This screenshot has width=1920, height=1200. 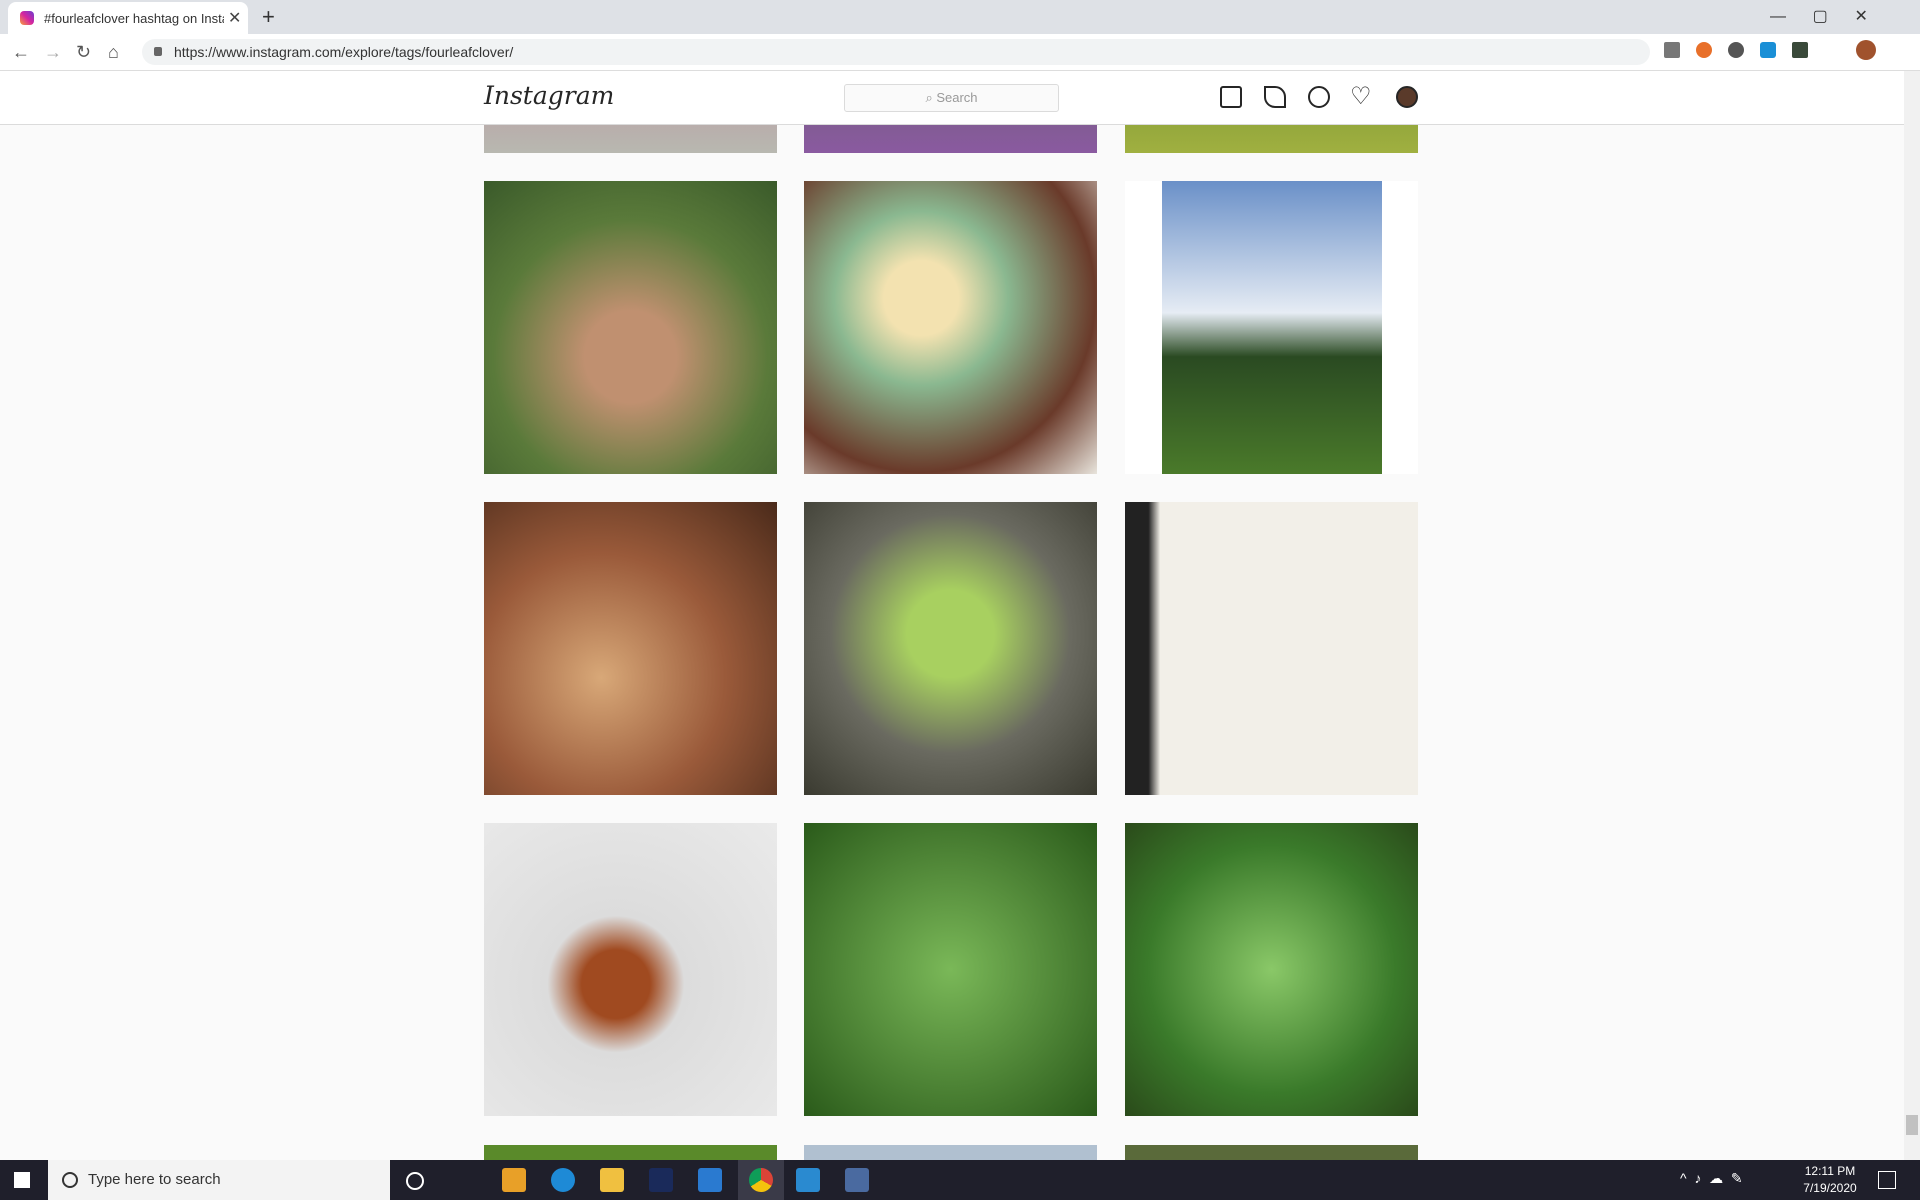 I want to click on search-box: ⌕ Search, so click(x=951, y=98).